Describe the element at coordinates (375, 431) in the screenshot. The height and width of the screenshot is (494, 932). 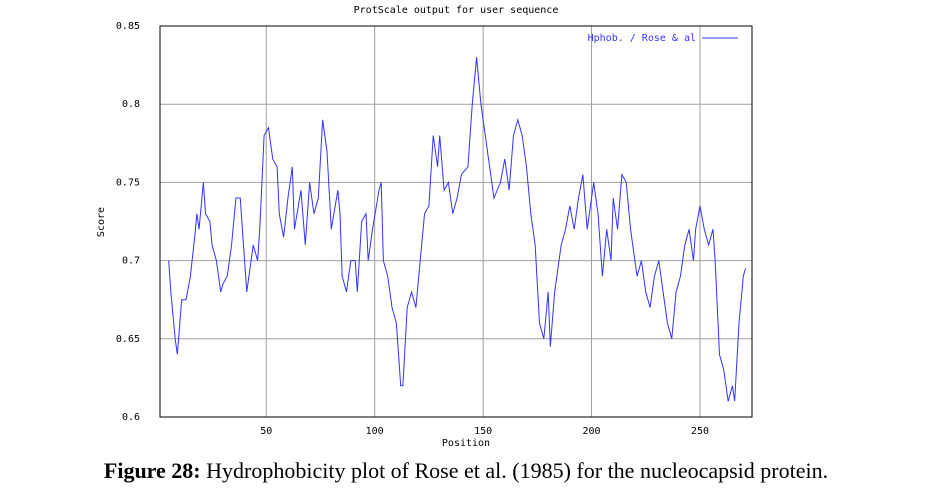
I see `x-tick-label: 100` at that location.